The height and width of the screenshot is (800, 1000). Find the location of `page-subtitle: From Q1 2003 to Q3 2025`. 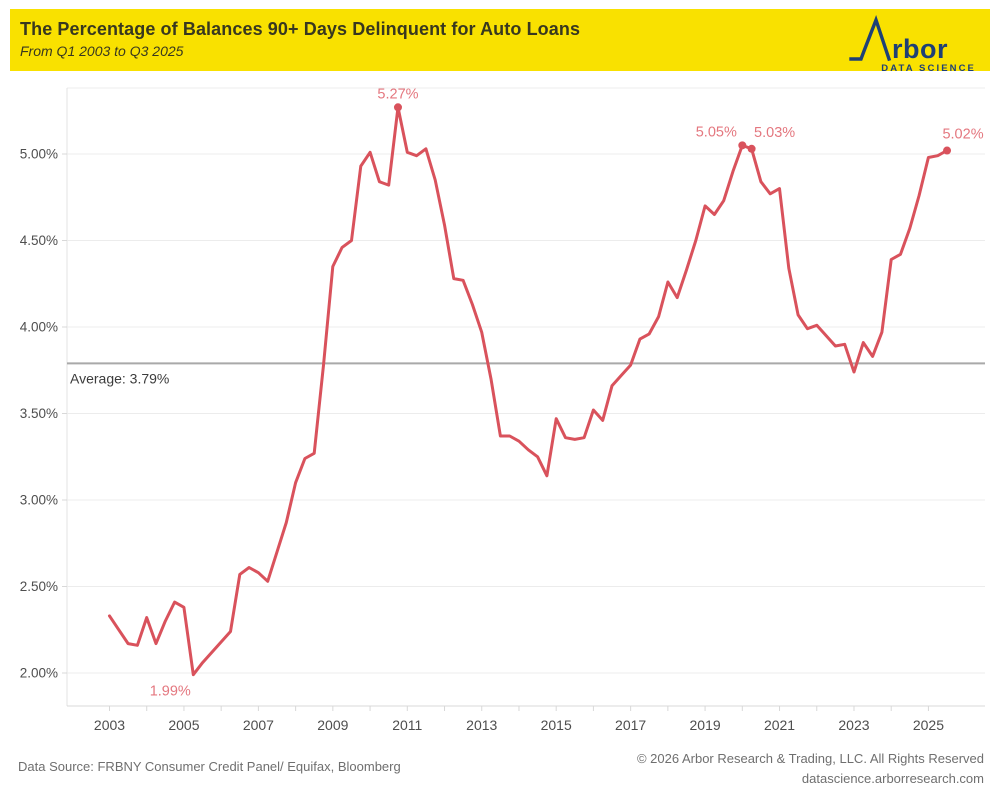

page-subtitle: From Q1 2003 to Q3 2025 is located at coordinates (102, 51).